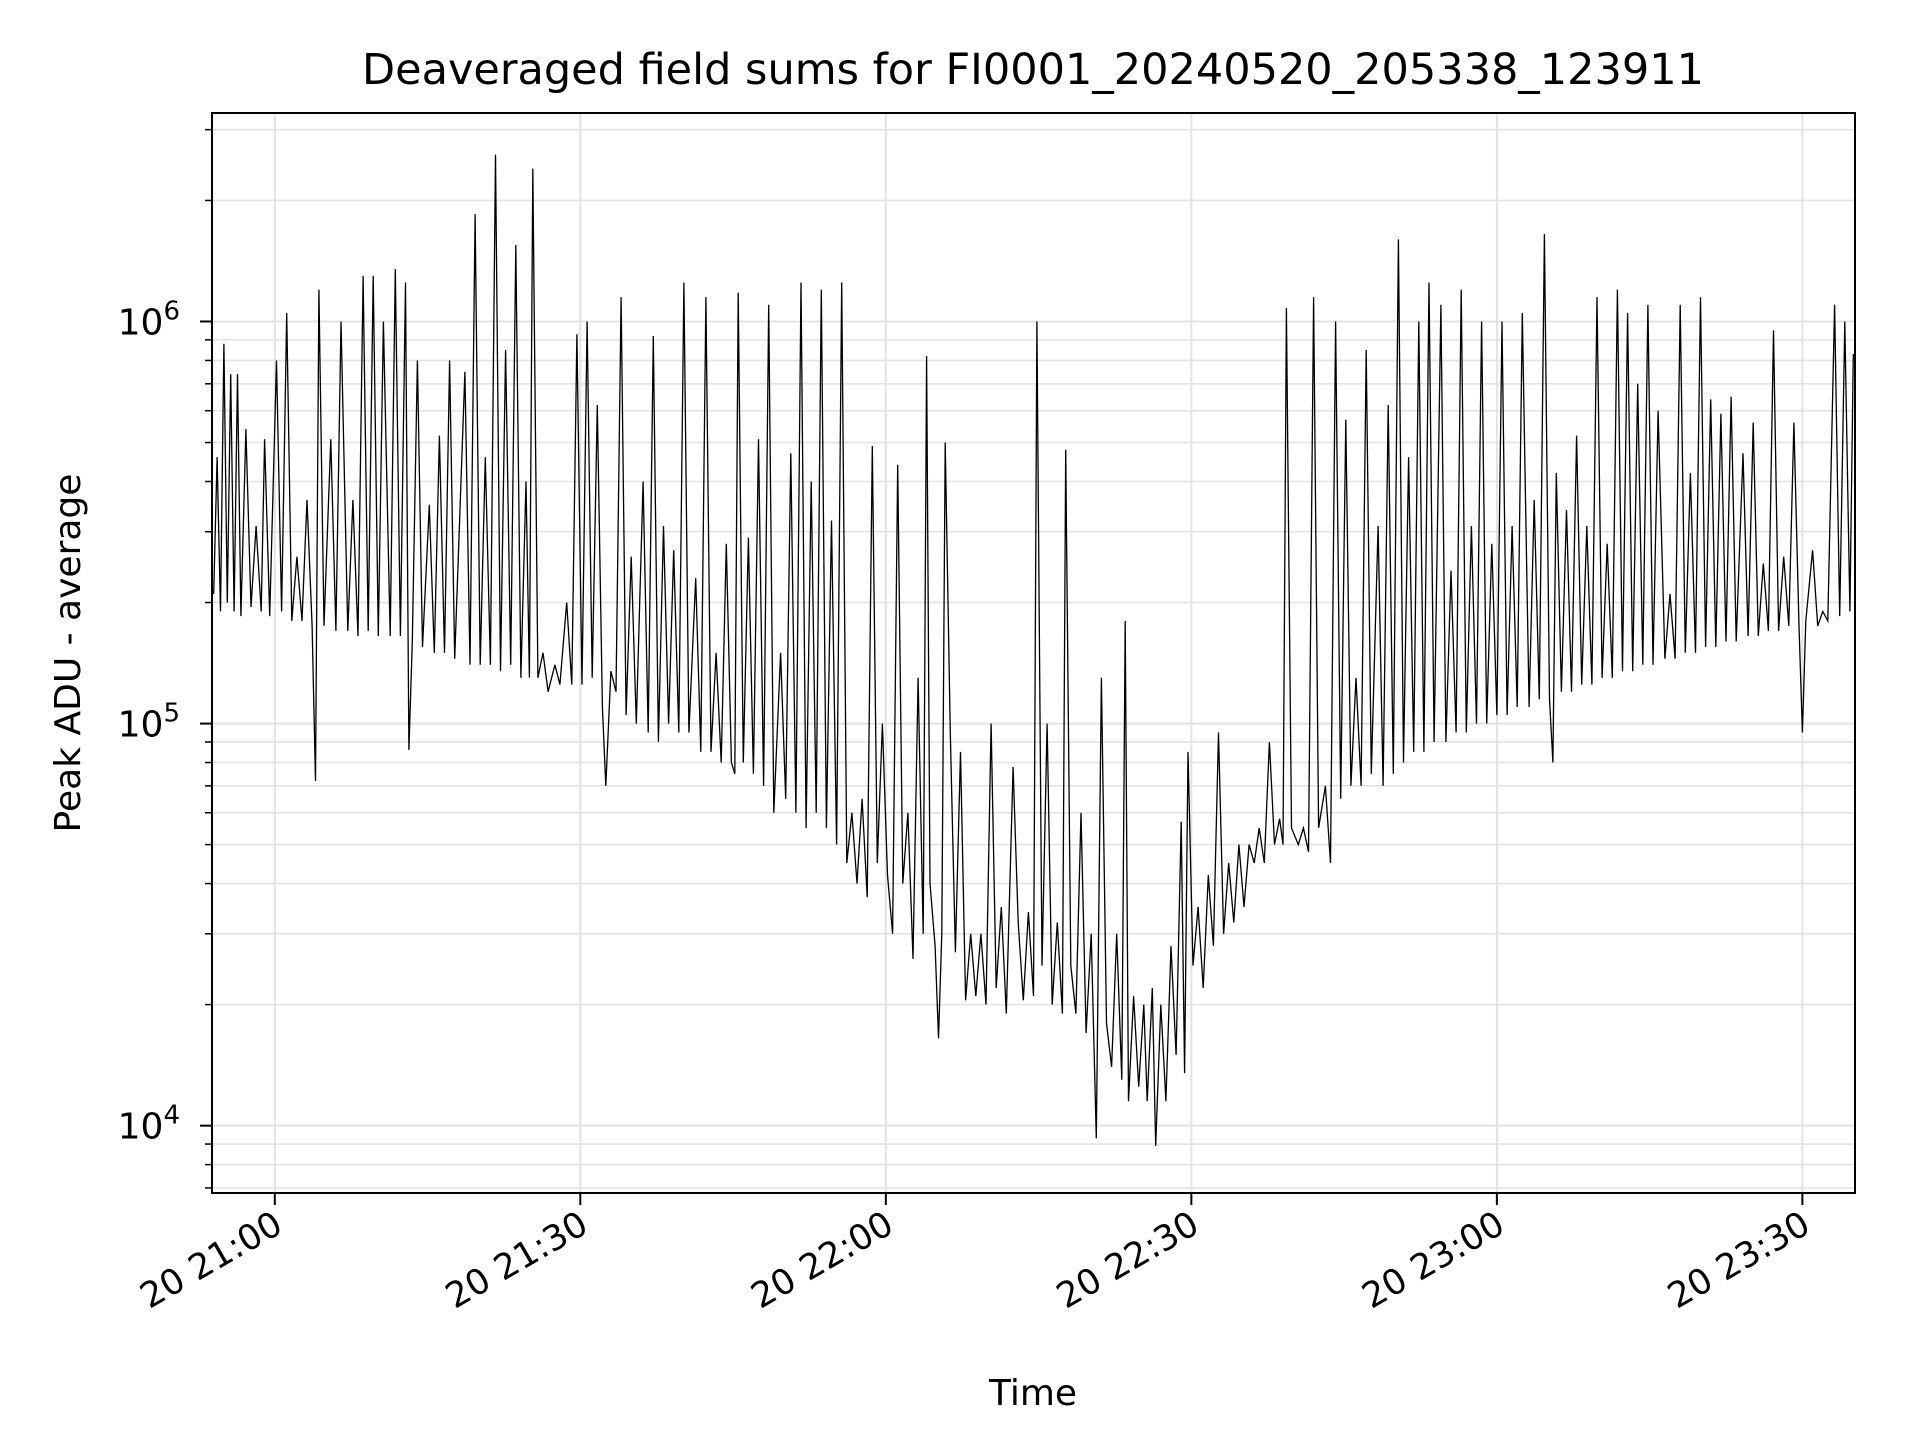 The width and height of the screenshot is (1920, 1440). I want to click on y-tick-label: 10⁵, so click(149, 722).